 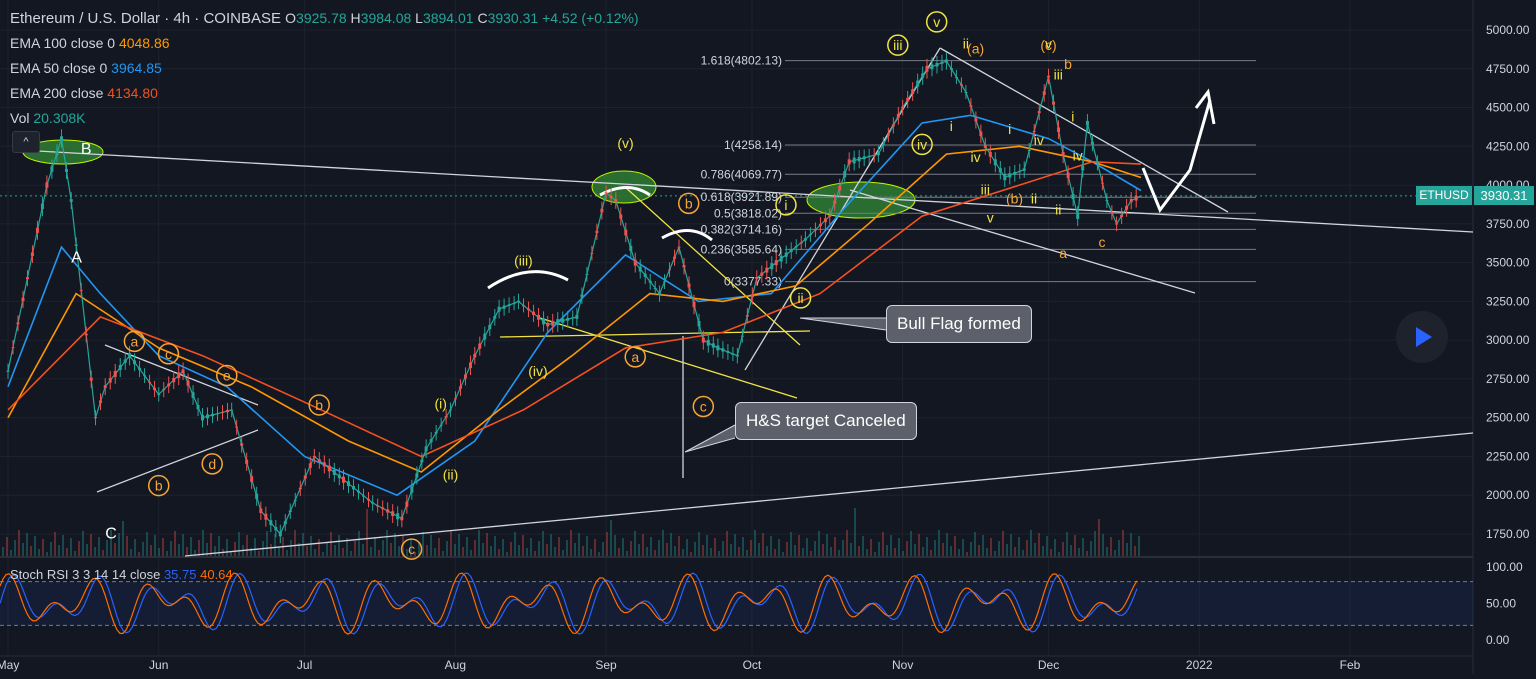 I want to click on stoch-rsi-pane, so click(x=736, y=603).